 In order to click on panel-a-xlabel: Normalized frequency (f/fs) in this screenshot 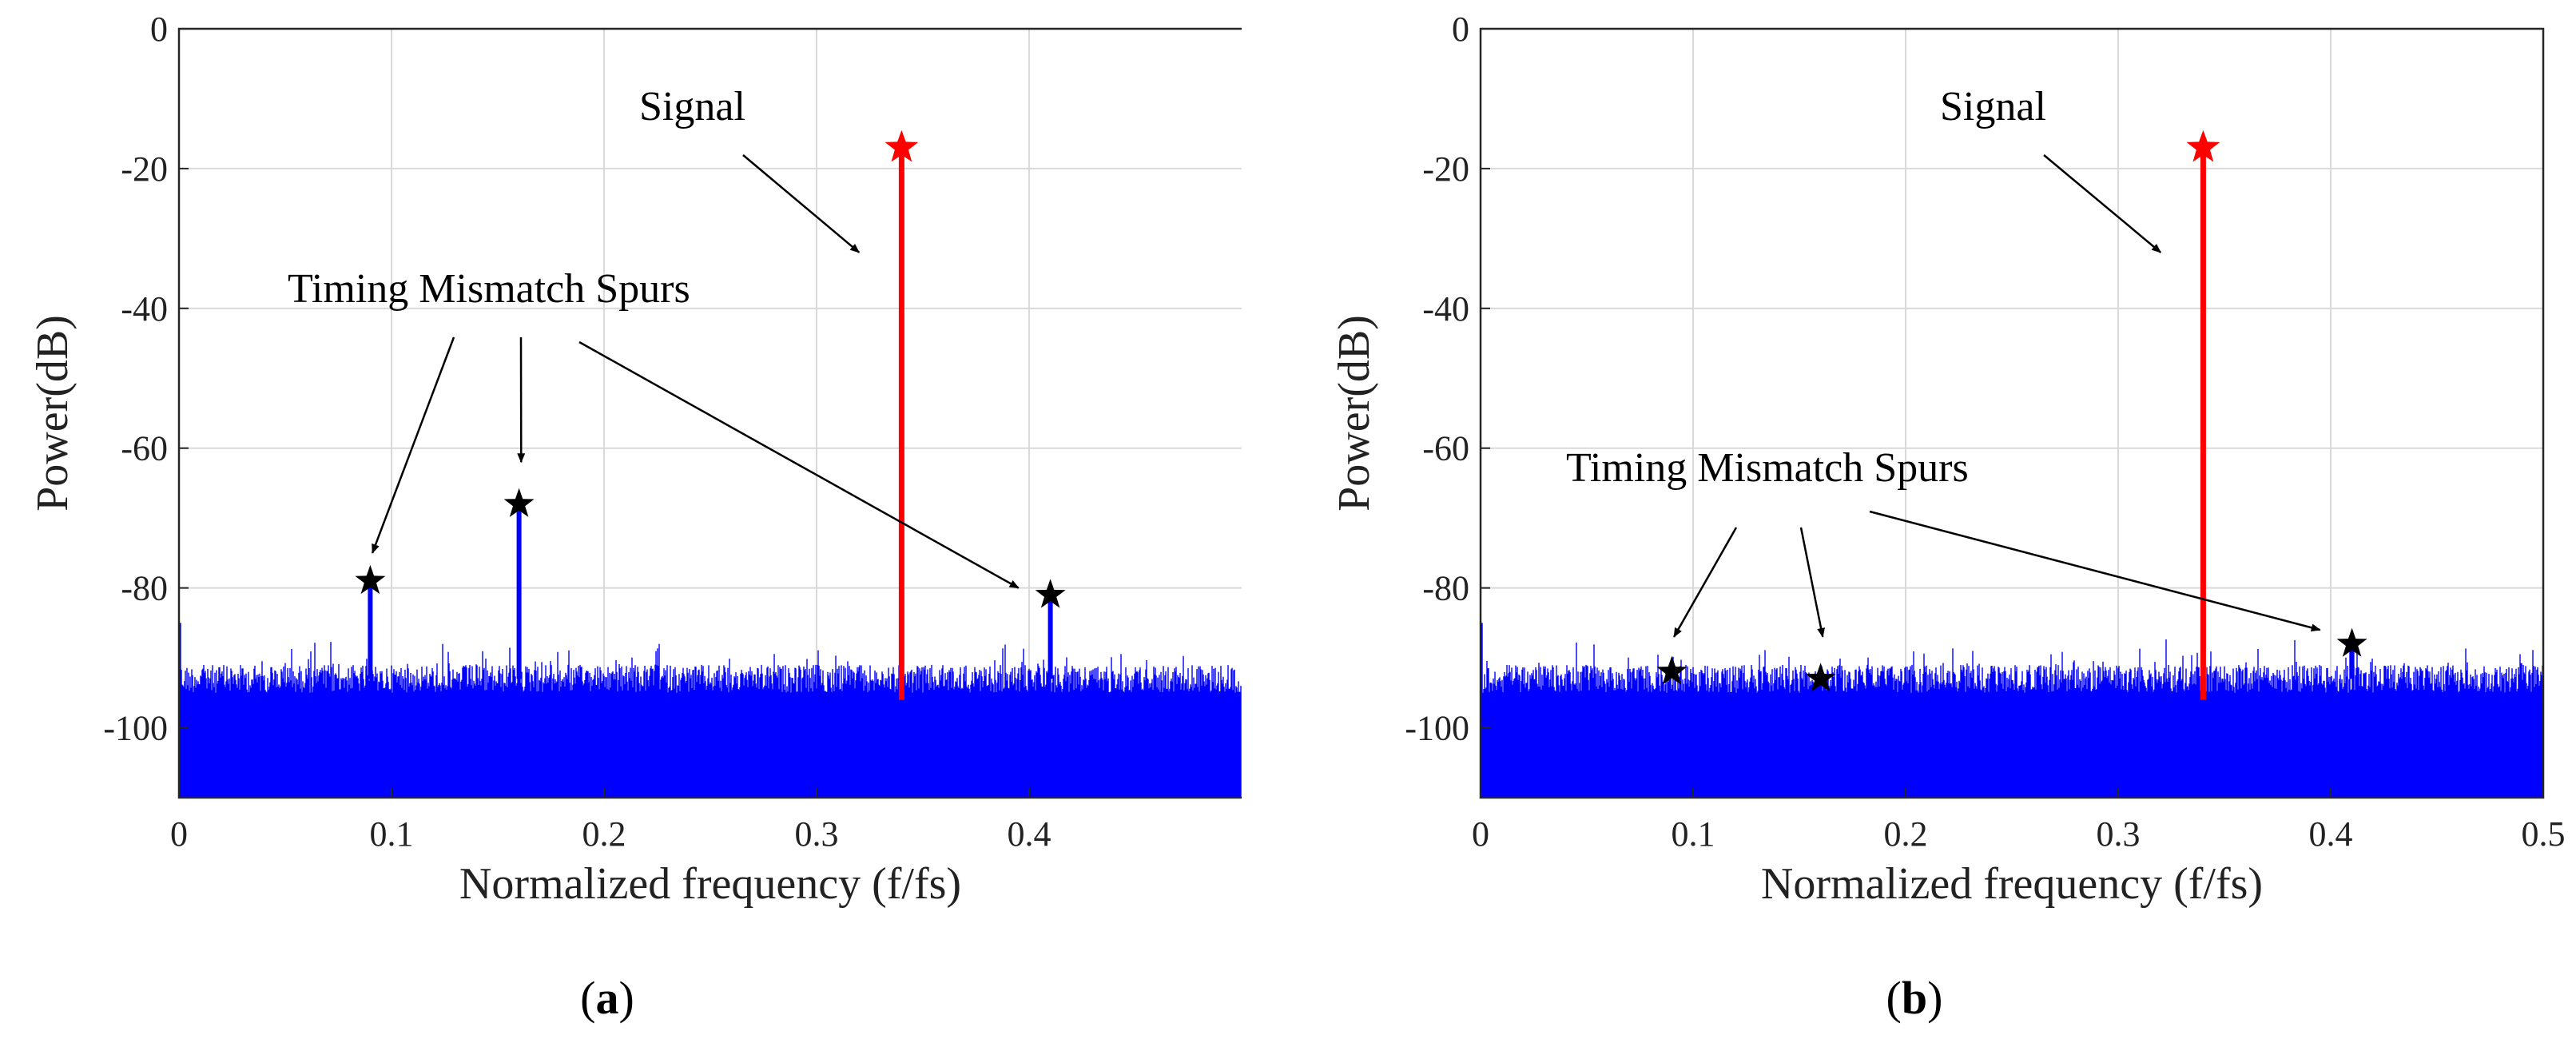, I will do `click(710, 884)`.